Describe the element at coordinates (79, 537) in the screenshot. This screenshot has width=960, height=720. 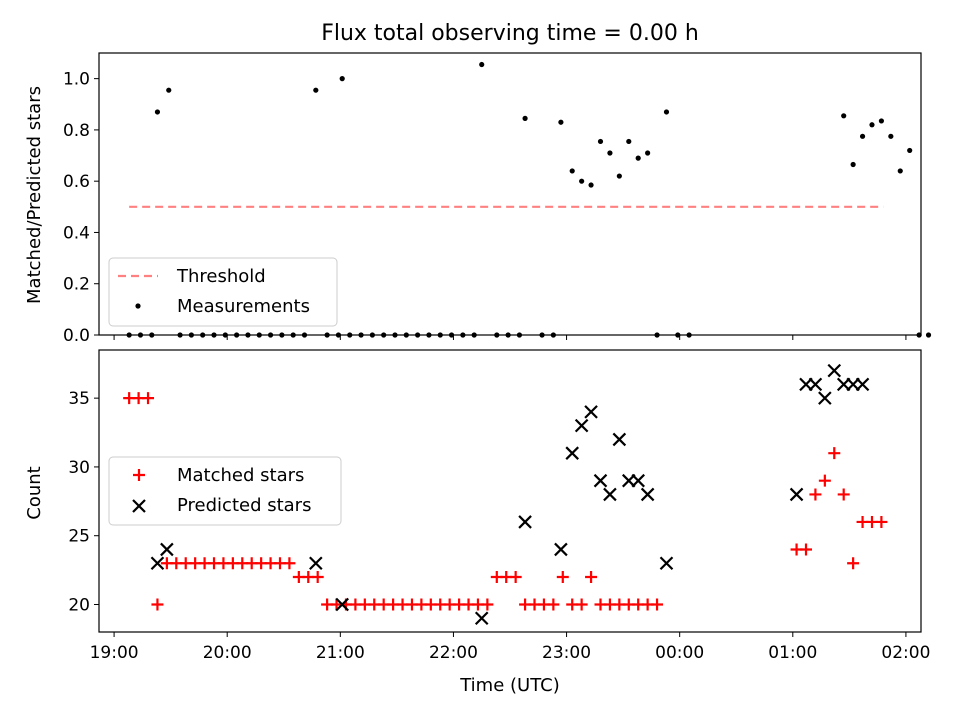
I see `bottom-y-tick-label: 25` at that location.